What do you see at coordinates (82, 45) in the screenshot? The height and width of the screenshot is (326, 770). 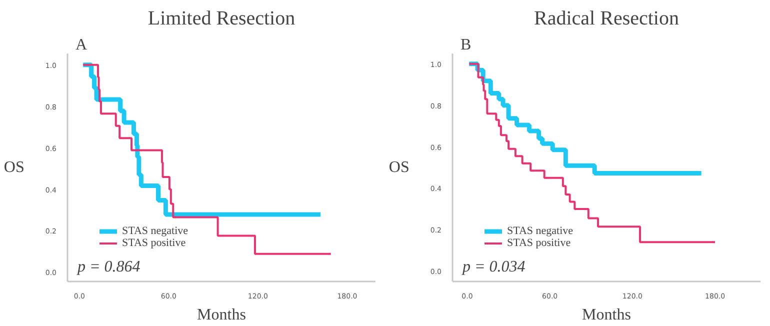 I see `text: A` at bounding box center [82, 45].